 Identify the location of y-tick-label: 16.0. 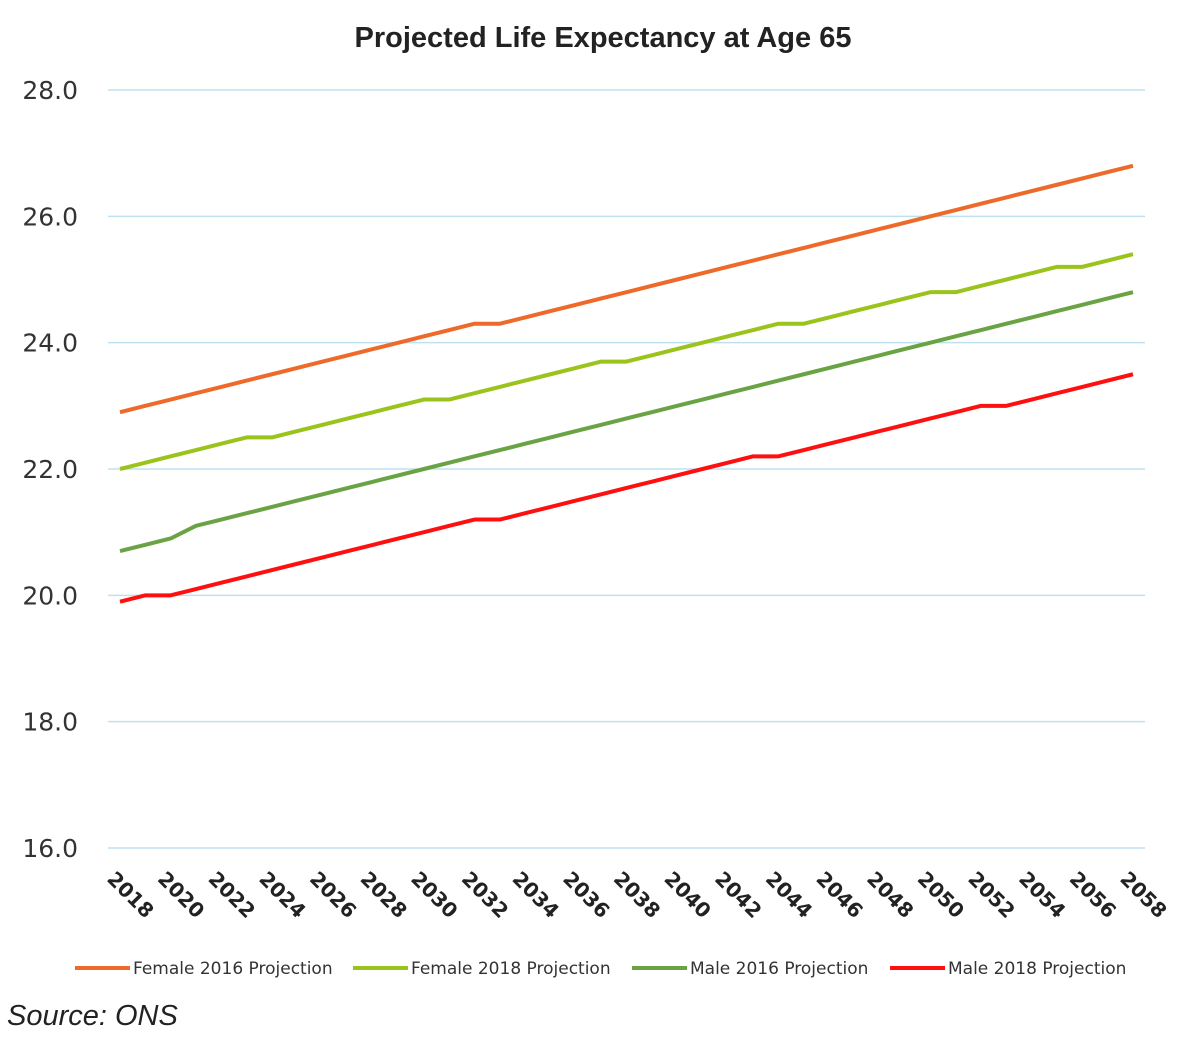
(50, 848).